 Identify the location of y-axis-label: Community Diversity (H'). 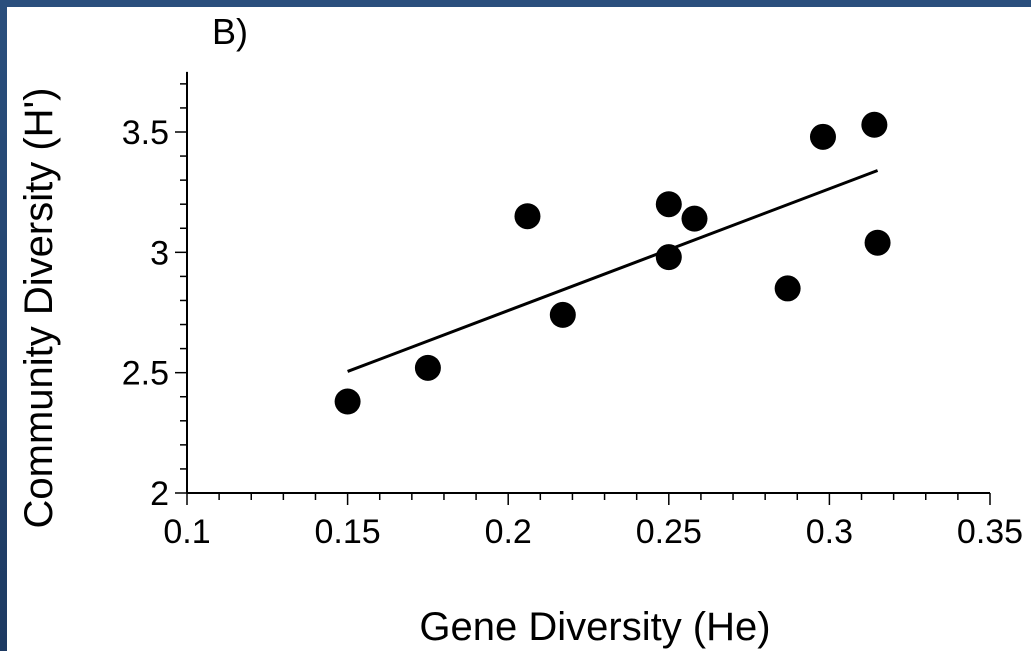
(39, 308).